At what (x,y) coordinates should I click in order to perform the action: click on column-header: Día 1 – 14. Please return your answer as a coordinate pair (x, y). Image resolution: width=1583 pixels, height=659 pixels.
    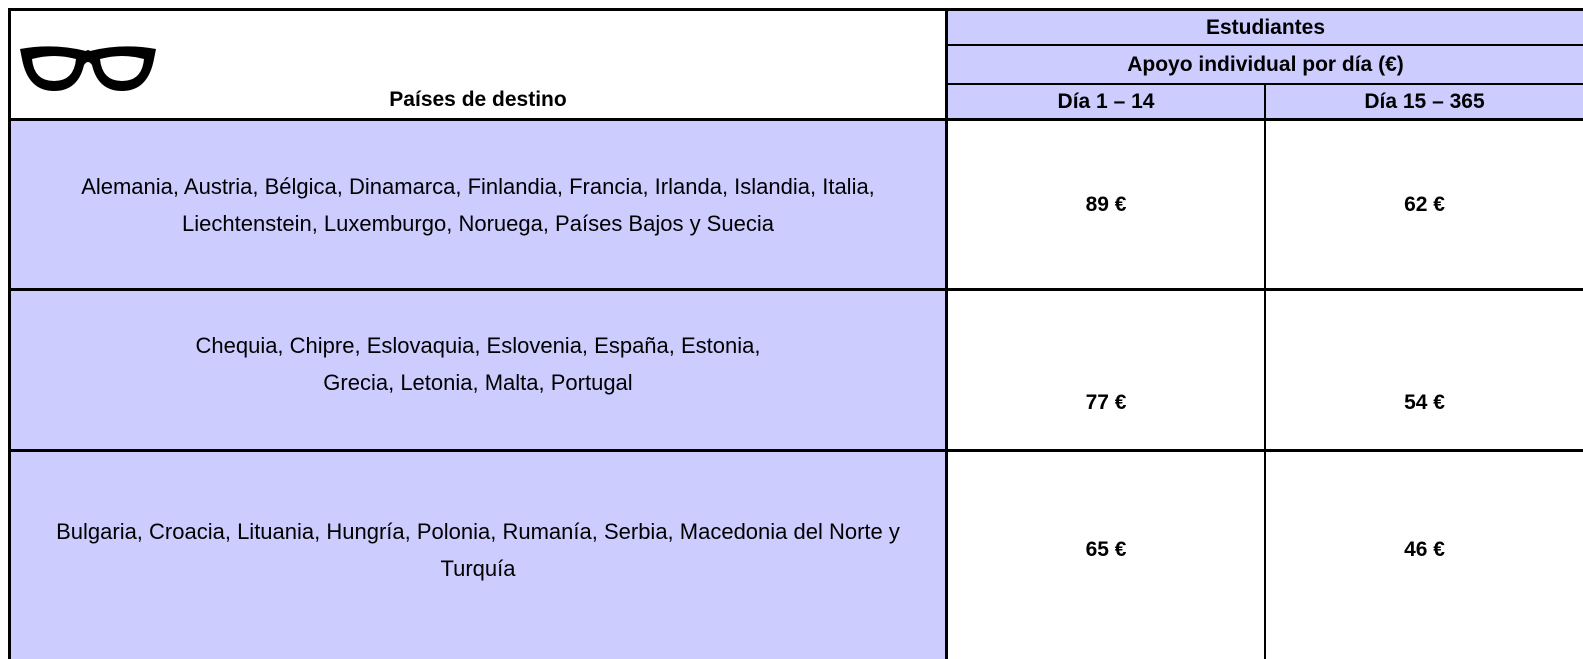
    Looking at the image, I should click on (1106, 101).